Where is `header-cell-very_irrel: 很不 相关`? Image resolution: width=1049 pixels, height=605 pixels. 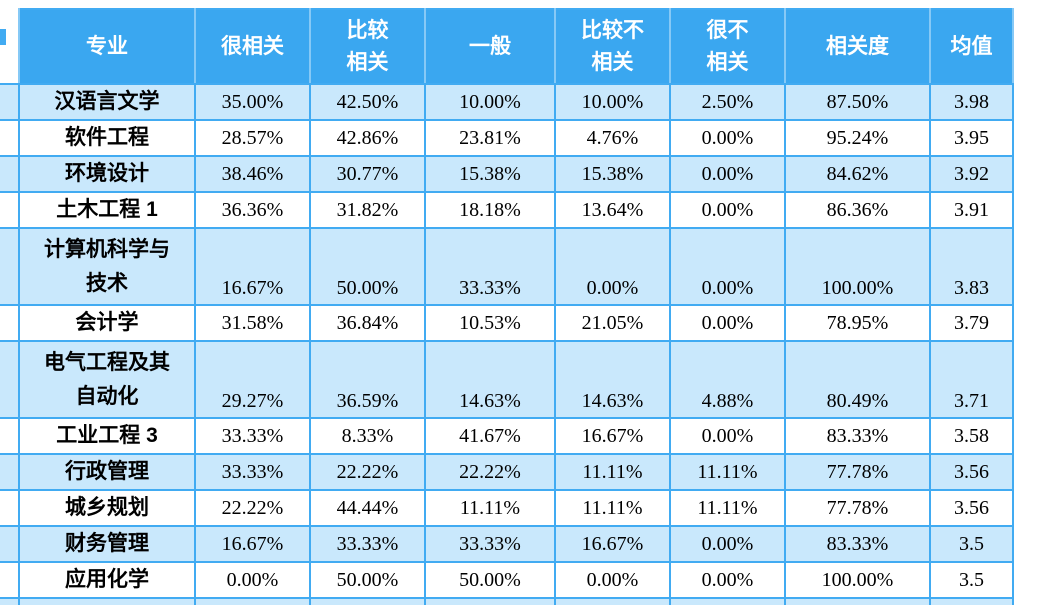
header-cell-very_irrel: 很不 相关 is located at coordinates (727, 46).